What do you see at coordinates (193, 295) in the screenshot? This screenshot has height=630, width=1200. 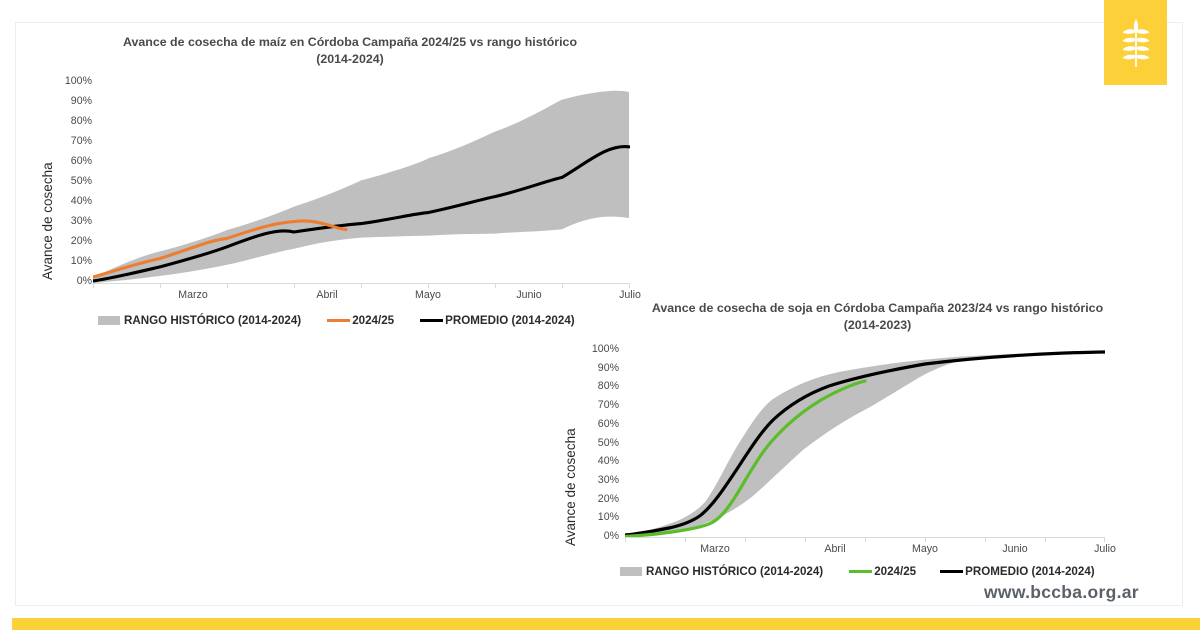 I see `chart-maiz-xtick: Marzo` at bounding box center [193, 295].